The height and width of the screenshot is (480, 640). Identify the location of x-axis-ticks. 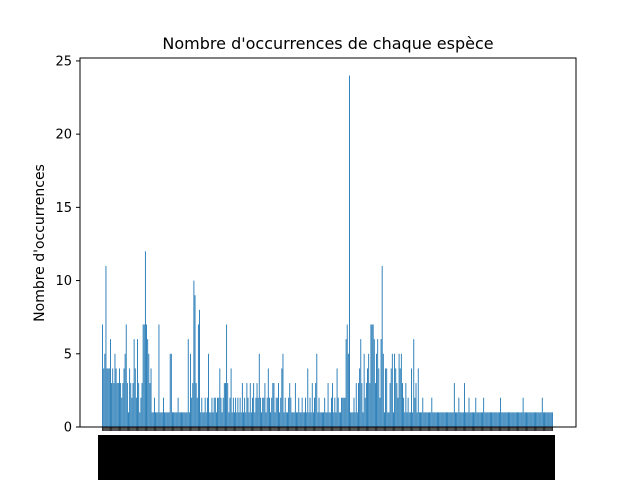
(326, 453).